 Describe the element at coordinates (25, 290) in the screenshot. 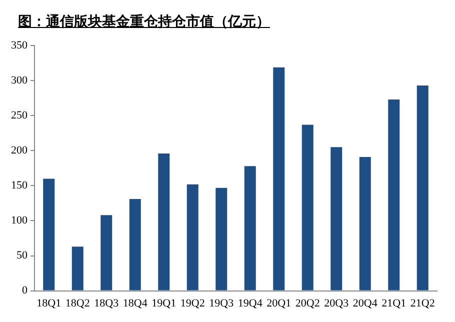

I see `y-tick-label: 0` at that location.